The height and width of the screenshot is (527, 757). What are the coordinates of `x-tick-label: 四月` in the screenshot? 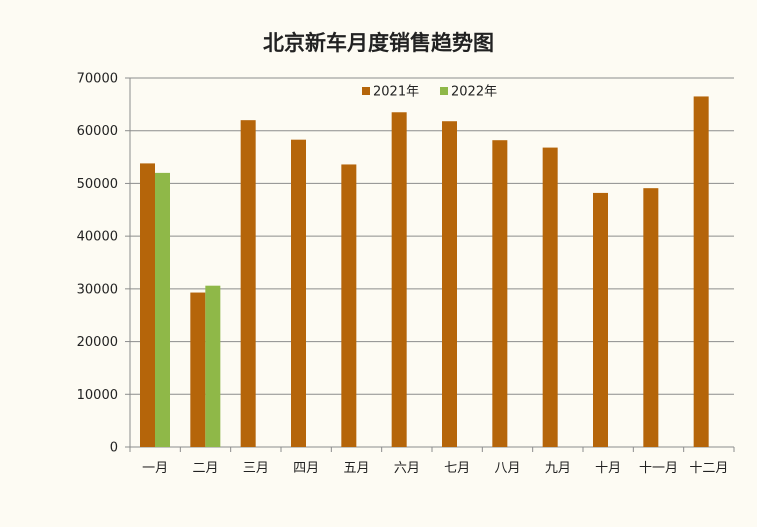 It's located at (306, 468).